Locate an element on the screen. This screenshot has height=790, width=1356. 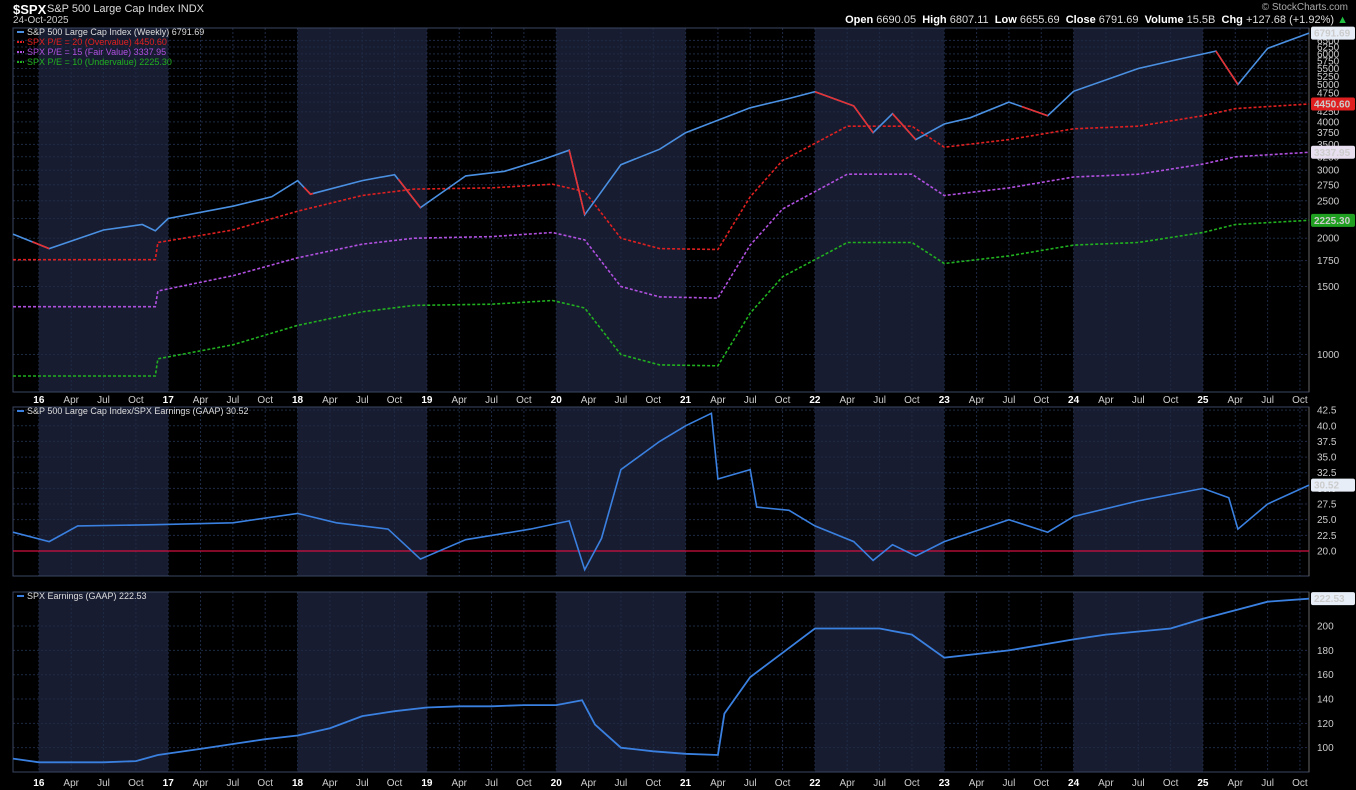
price-last-tag-bg is located at coordinates (1333, 33).